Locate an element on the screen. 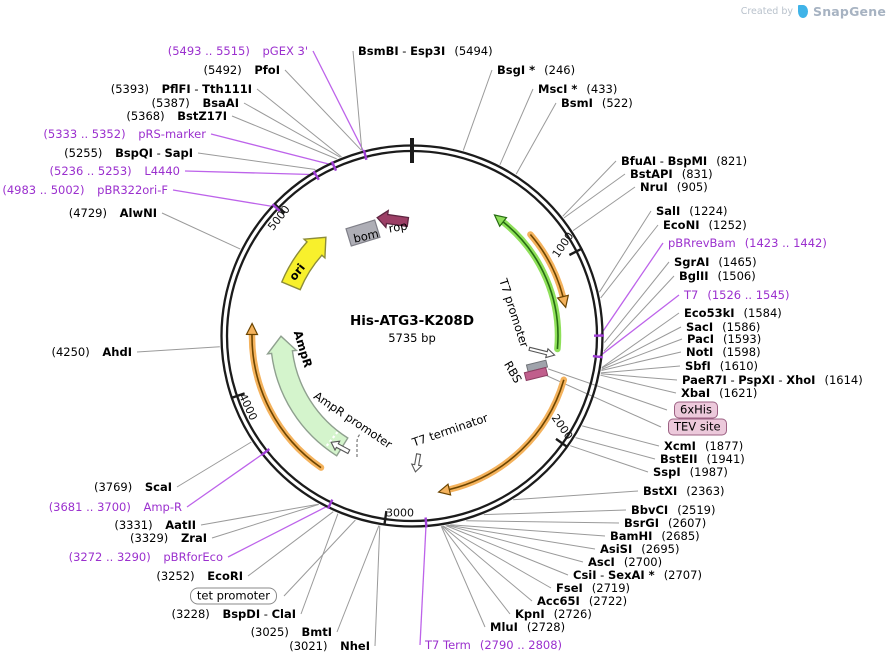  label-SacI: SacI (1586) is located at coordinates (723, 327).